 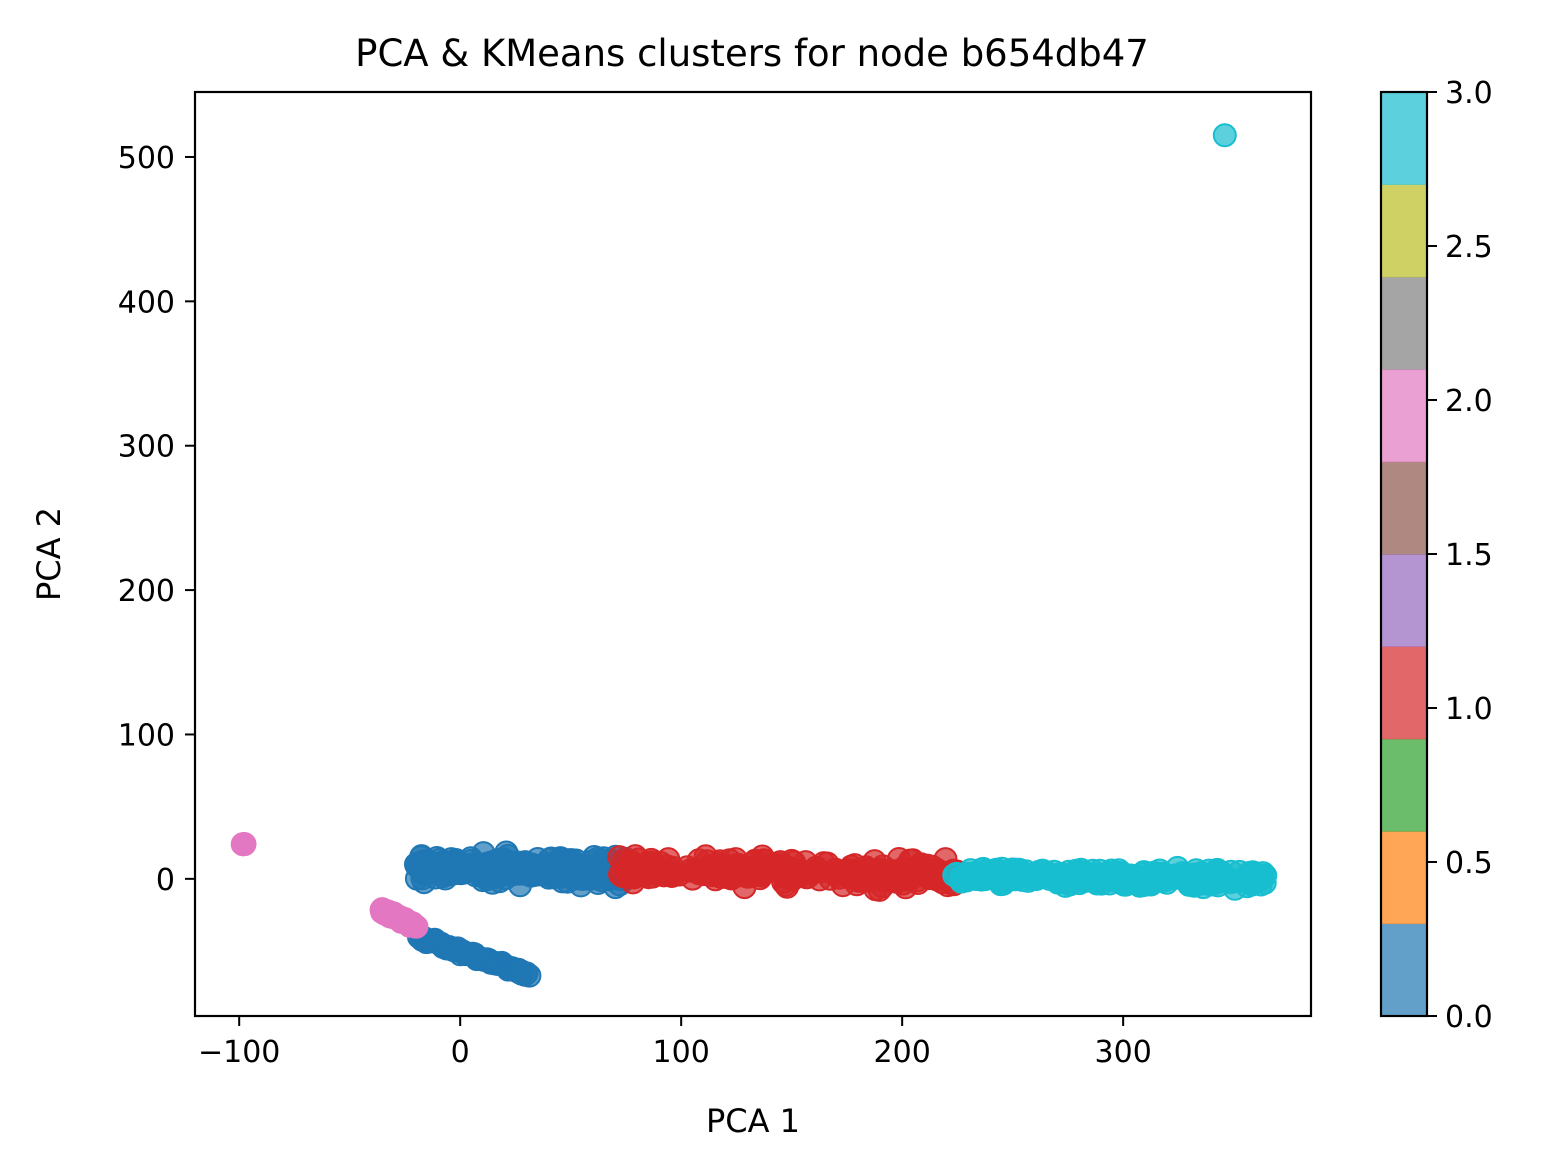 I want to click on y-axis-label: PCA 2, so click(x=49, y=554).